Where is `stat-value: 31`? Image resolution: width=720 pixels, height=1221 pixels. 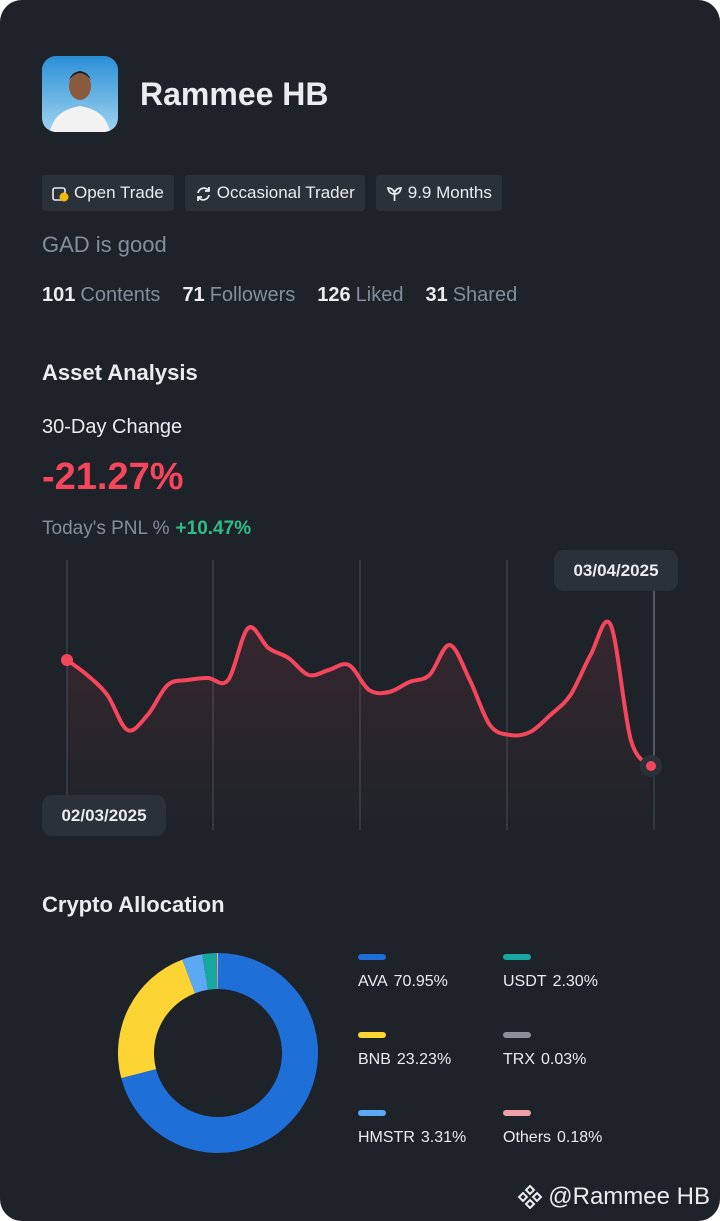 stat-value: 31 is located at coordinates (436, 295).